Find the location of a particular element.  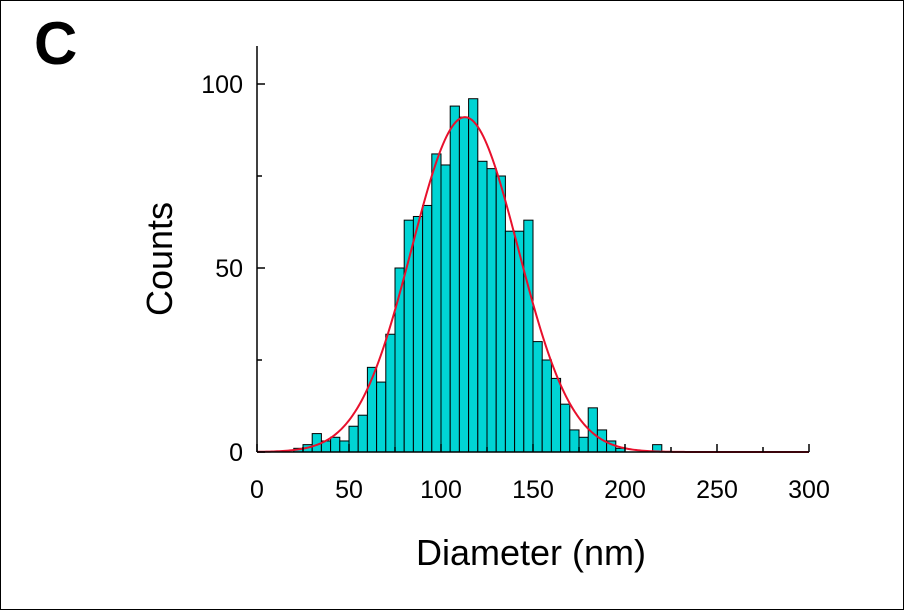

x-tick-label: 0 is located at coordinates (257, 490).